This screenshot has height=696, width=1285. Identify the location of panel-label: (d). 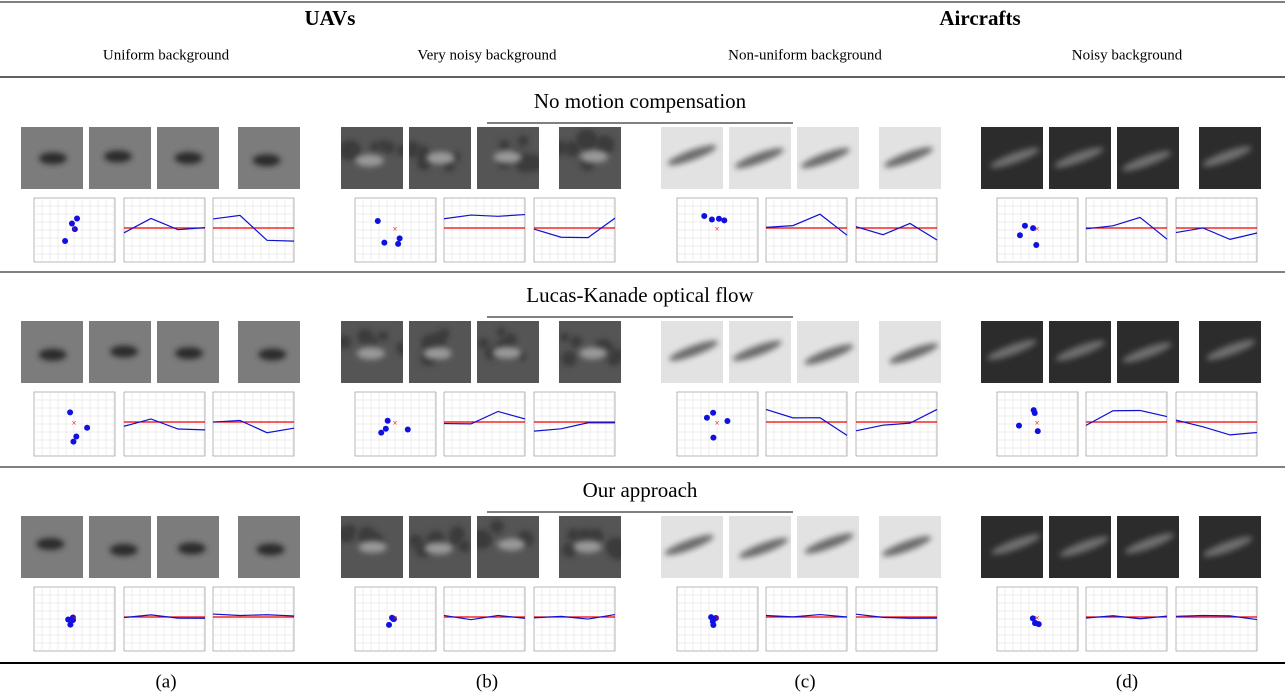
(1127, 681).